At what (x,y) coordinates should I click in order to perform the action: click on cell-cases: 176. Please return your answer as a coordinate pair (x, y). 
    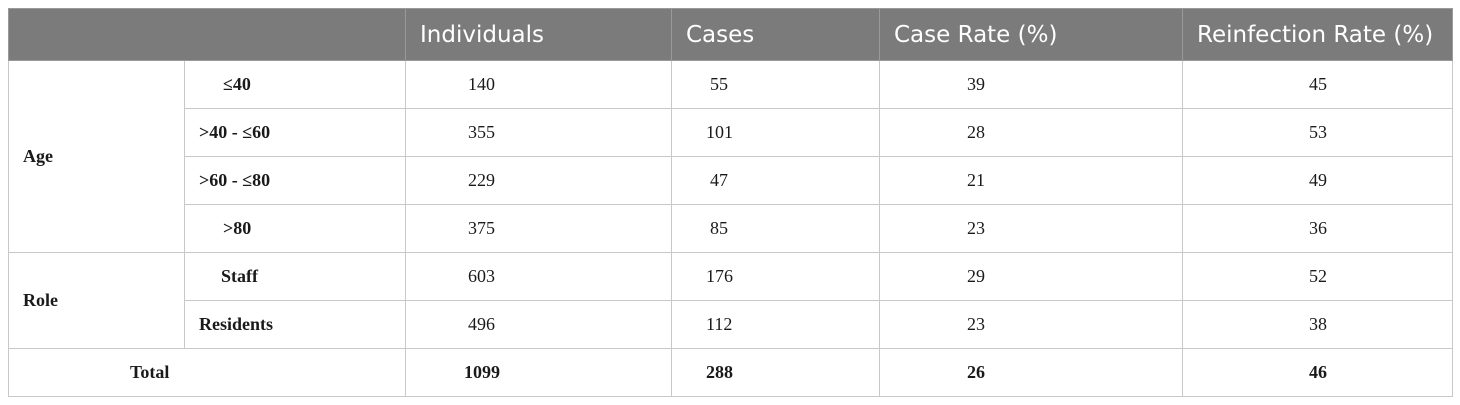
    Looking at the image, I should click on (775, 276).